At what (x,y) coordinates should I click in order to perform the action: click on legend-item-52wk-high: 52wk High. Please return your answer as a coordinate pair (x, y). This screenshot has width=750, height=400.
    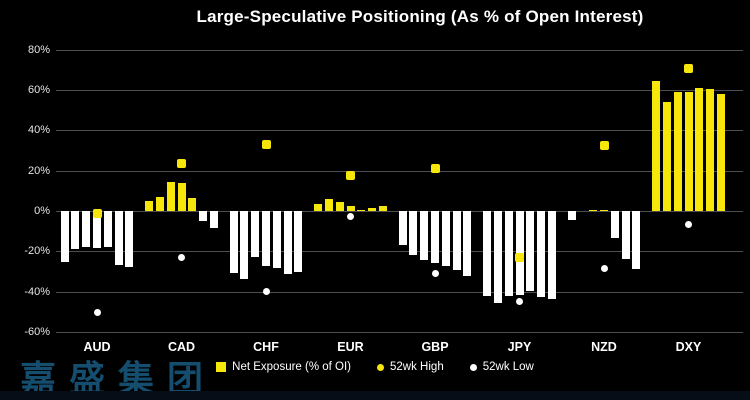
    Looking at the image, I should click on (410, 367).